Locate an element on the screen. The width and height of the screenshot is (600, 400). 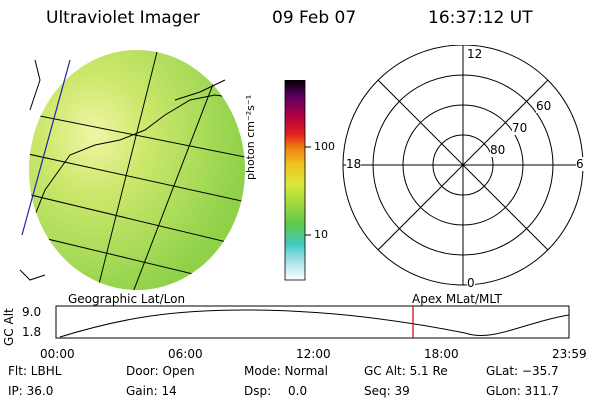
header-date: 09 Feb 07 is located at coordinates (314, 18).